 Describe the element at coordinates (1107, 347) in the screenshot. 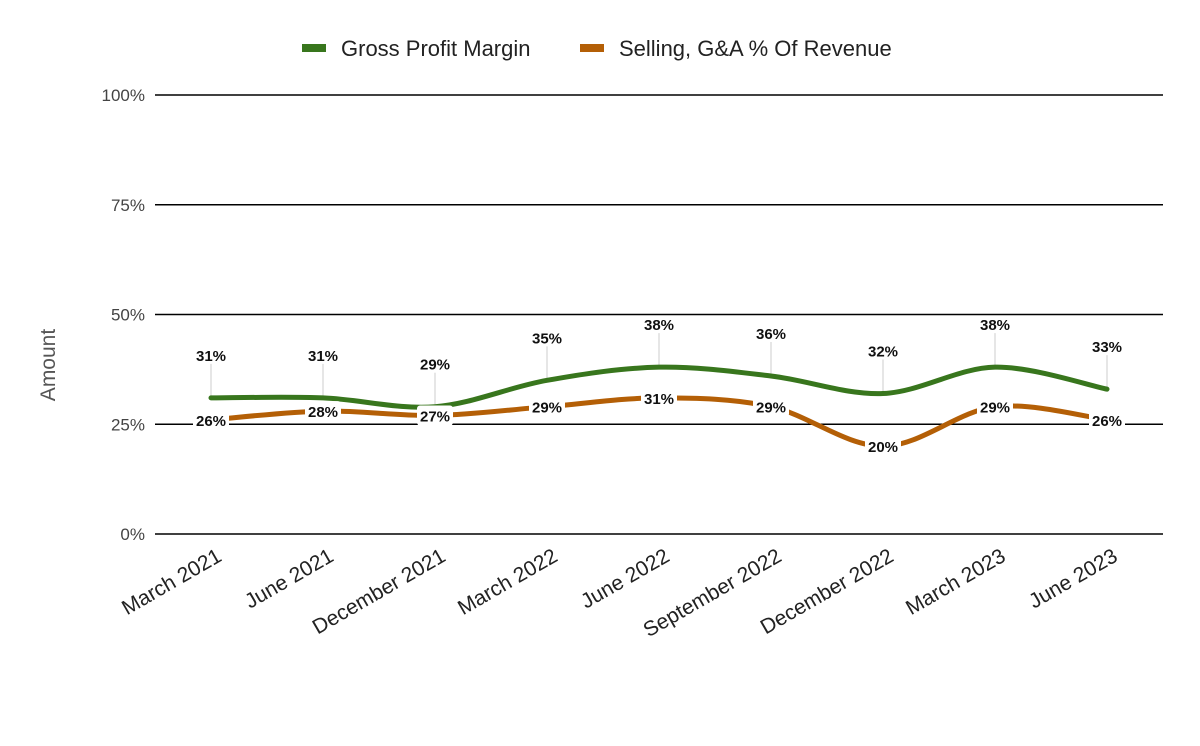

I see `data-label-gross-profit: 33%` at that location.